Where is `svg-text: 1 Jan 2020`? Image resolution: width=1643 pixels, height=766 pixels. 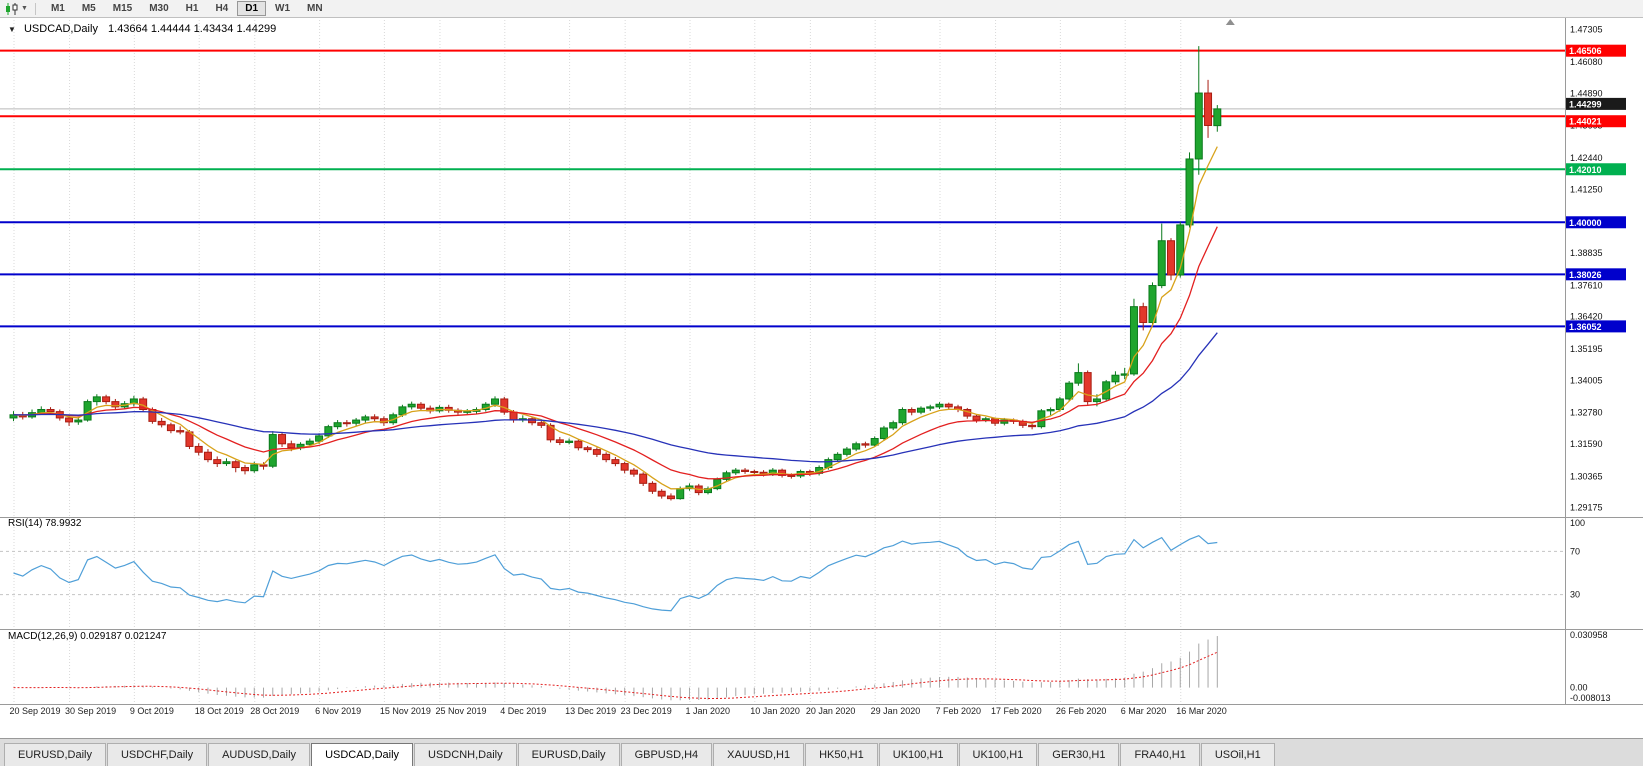 svg-text: 1 Jan 2020 is located at coordinates (707, 711).